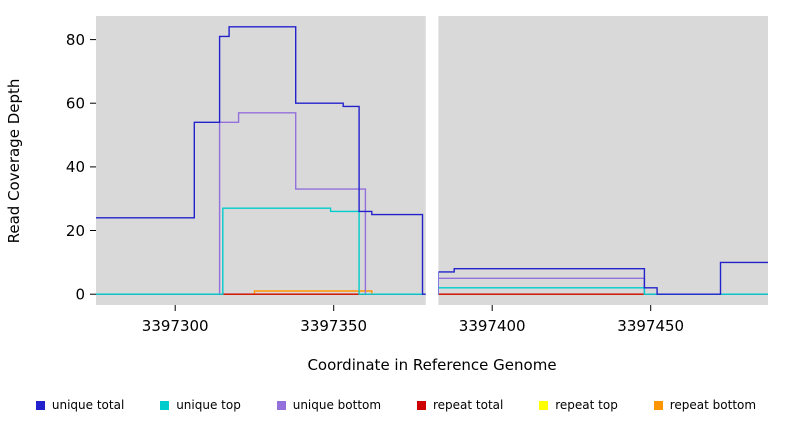 Image resolution: width=792 pixels, height=432 pixels. Describe the element at coordinates (80, 294) in the screenshot. I see `svg-text: 0` at that location.